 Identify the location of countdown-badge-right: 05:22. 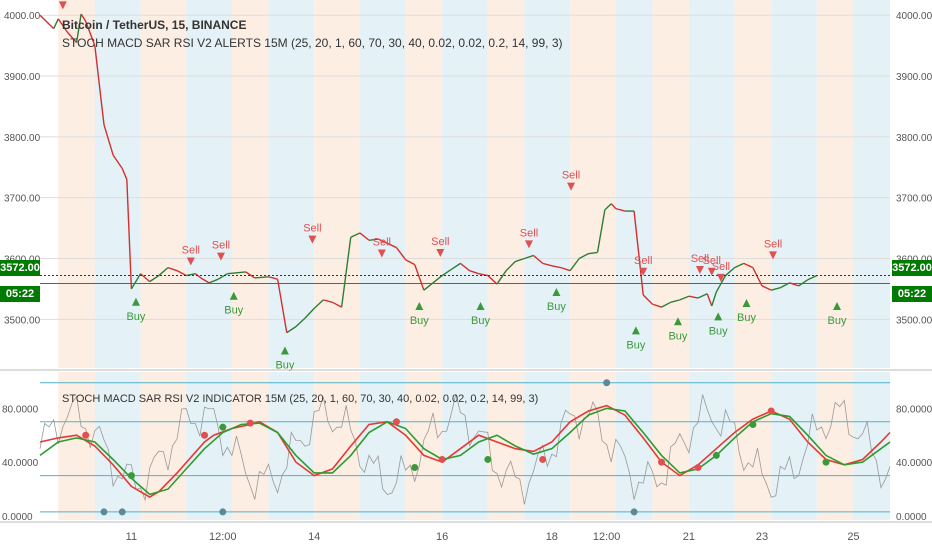
(912, 294).